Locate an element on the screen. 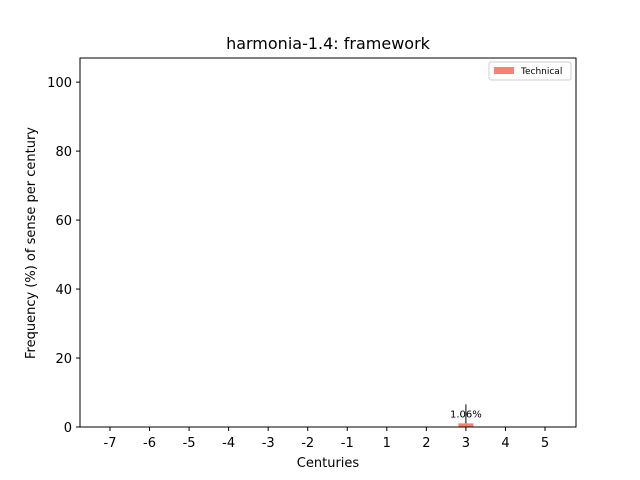  y-tick-label: 100 is located at coordinates (59, 83).